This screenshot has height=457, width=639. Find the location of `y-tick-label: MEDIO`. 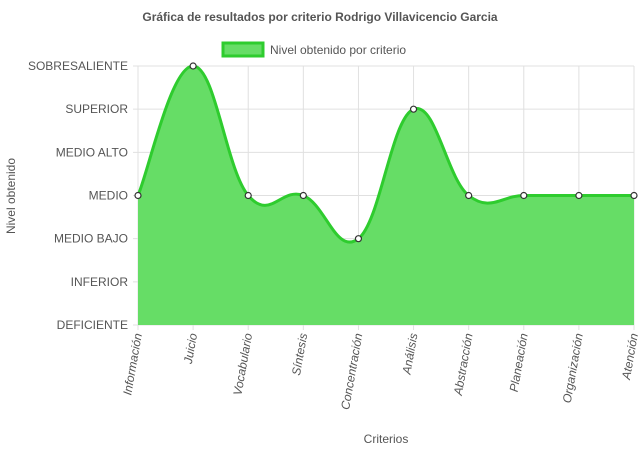

y-tick-label: MEDIO is located at coordinates (108, 196).